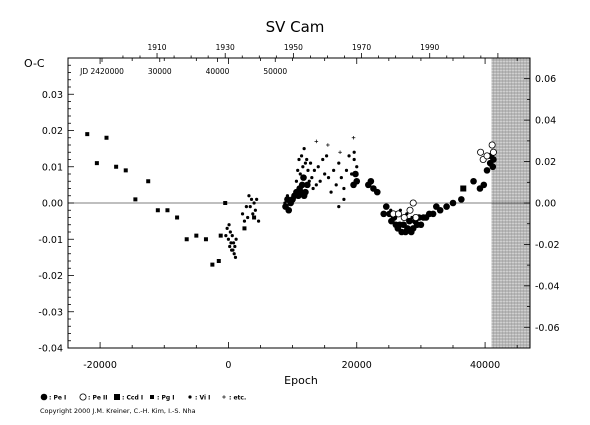  Describe the element at coordinates (171, 199) in the screenshot. I see `series-small-square` at that location.